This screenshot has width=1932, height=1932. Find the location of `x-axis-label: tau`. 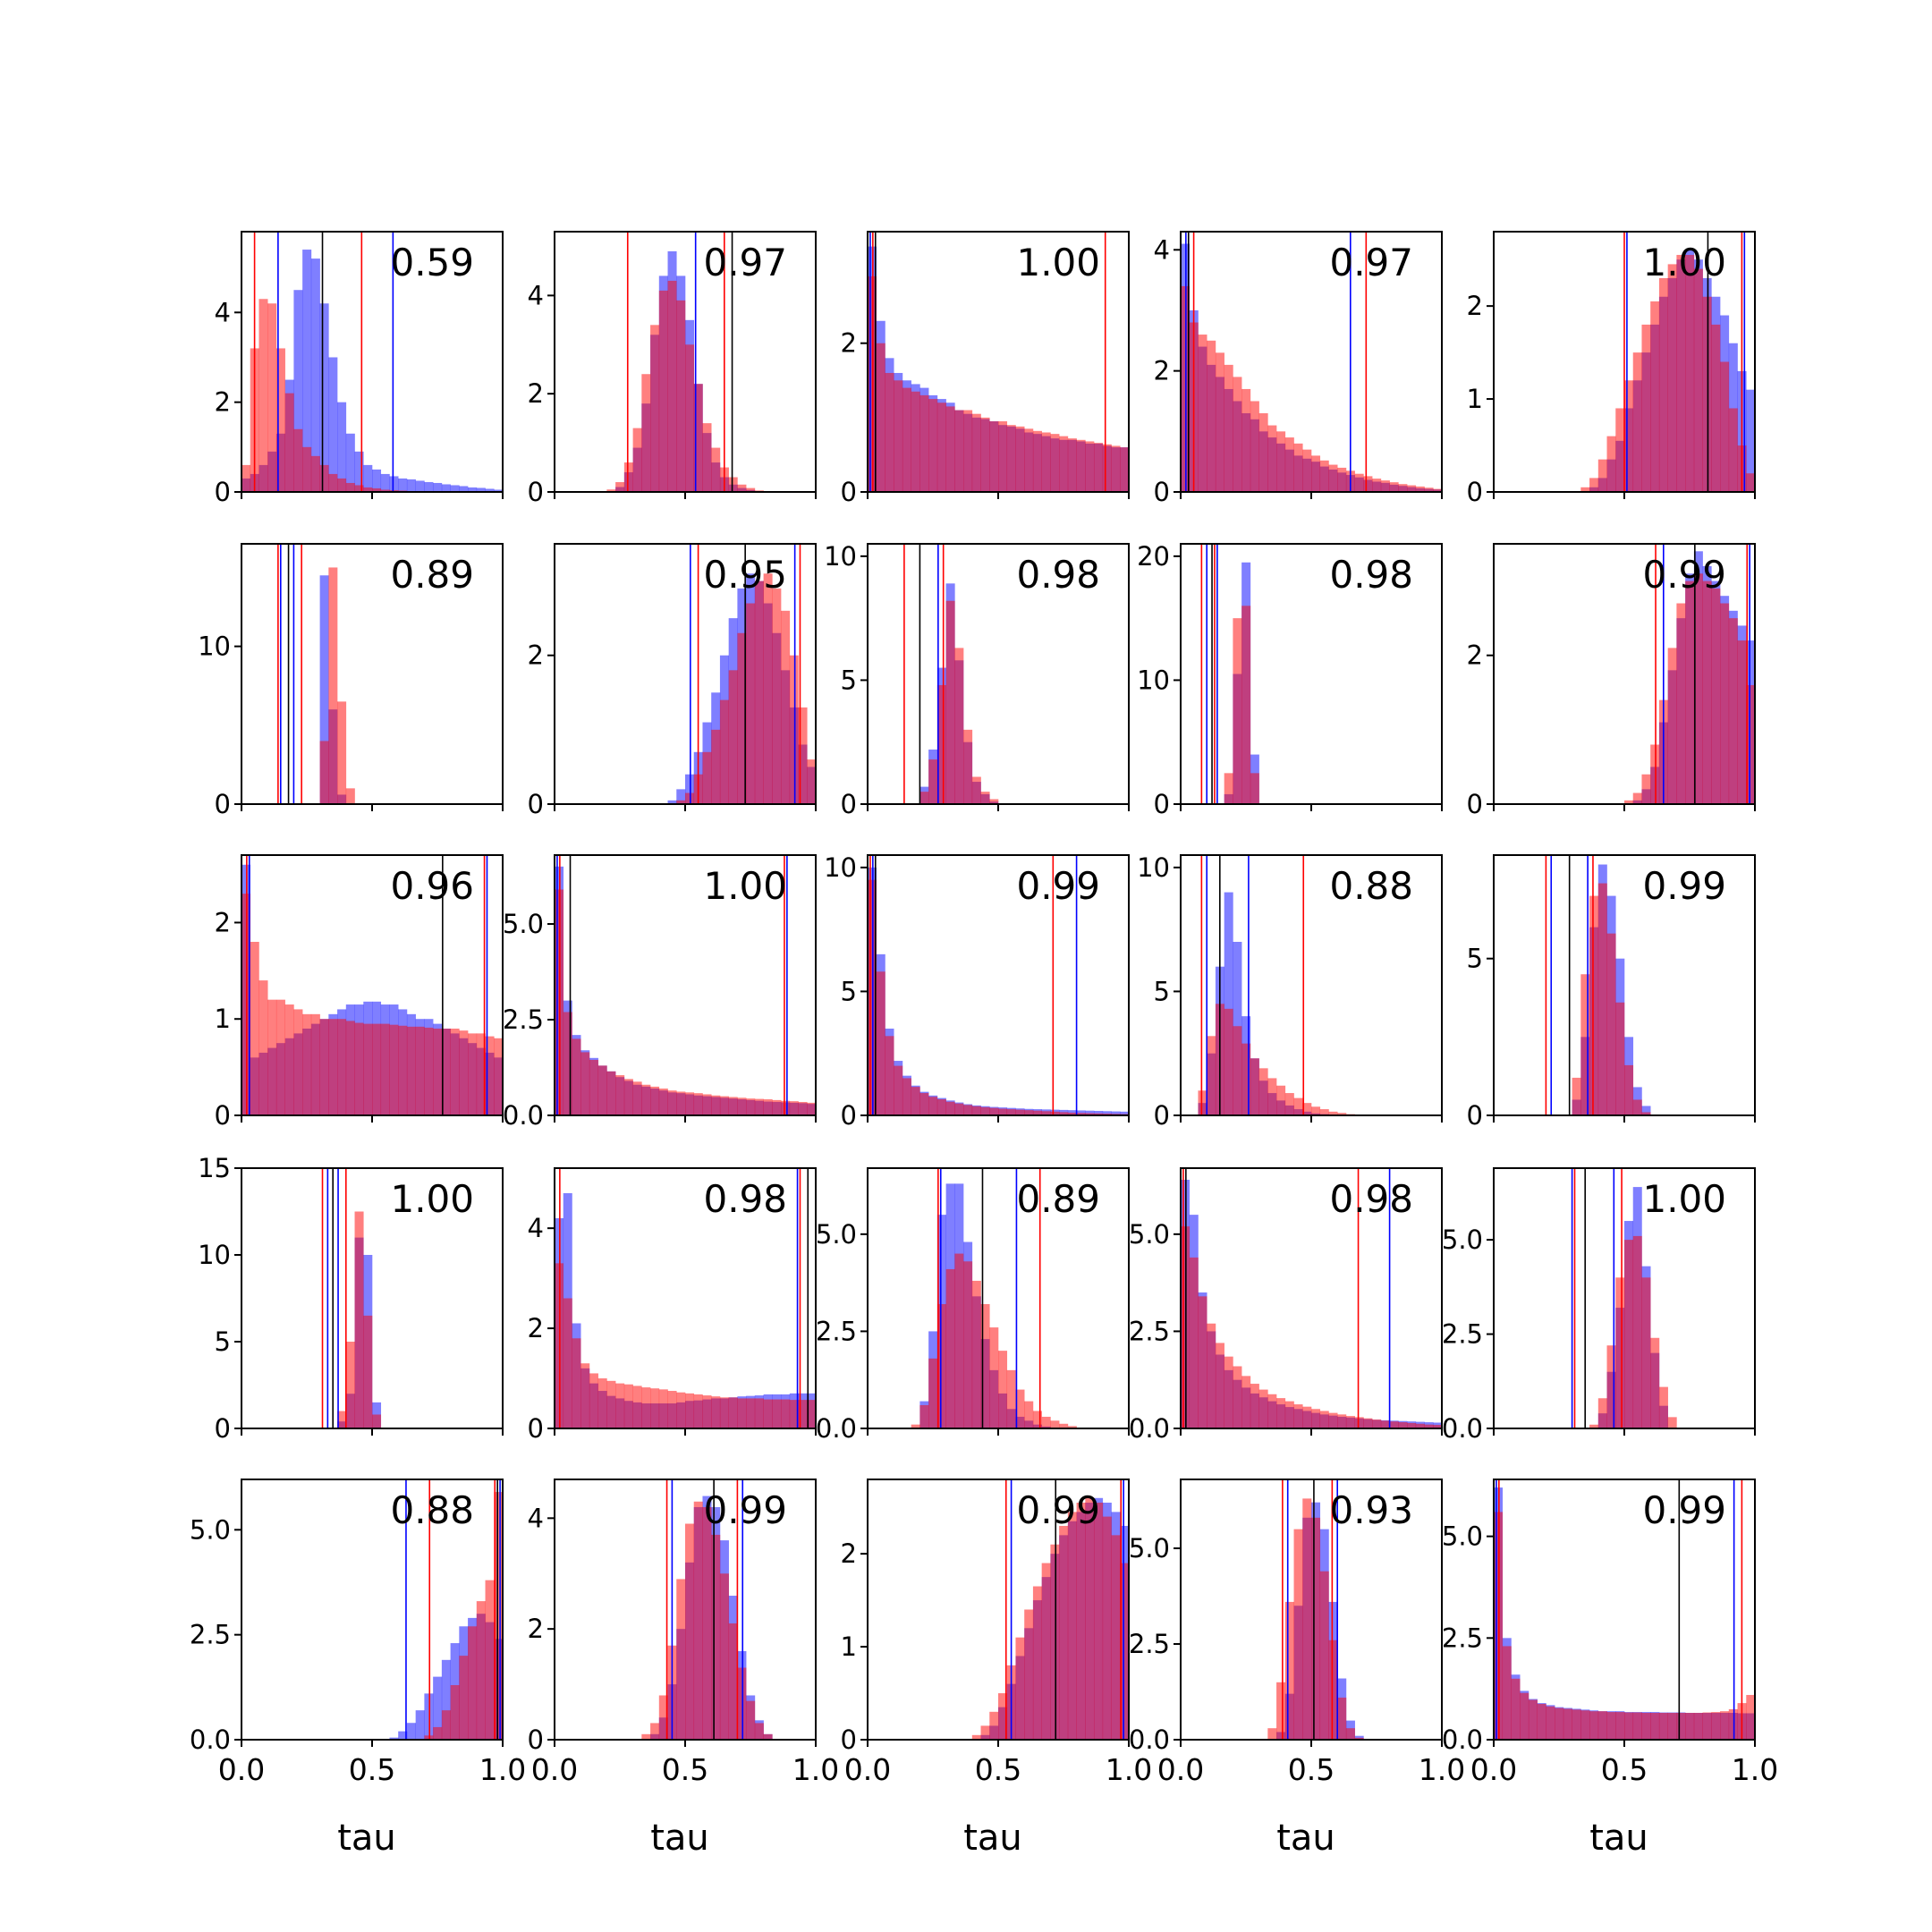

x-axis-label: tau is located at coordinates (1618, 1838).